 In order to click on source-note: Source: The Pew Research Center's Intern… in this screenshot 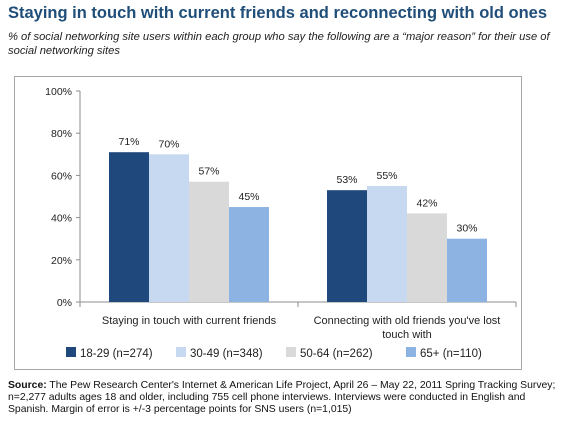, I will do `click(284, 398)`.